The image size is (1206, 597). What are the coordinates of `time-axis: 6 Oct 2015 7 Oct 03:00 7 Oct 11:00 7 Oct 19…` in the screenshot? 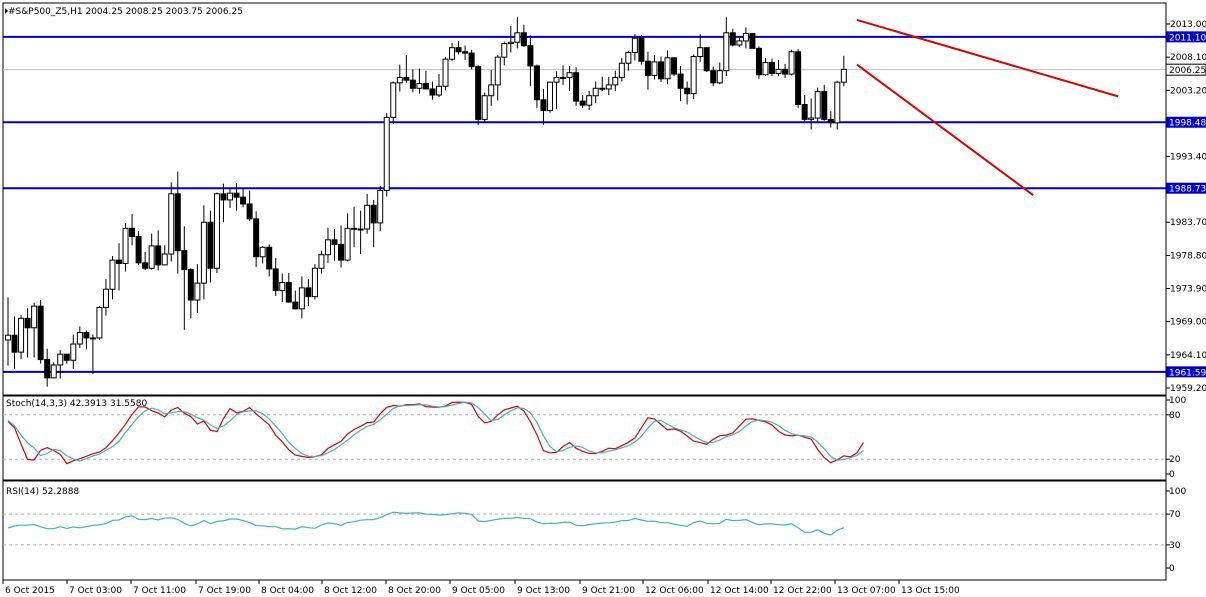 It's located at (481, 588).